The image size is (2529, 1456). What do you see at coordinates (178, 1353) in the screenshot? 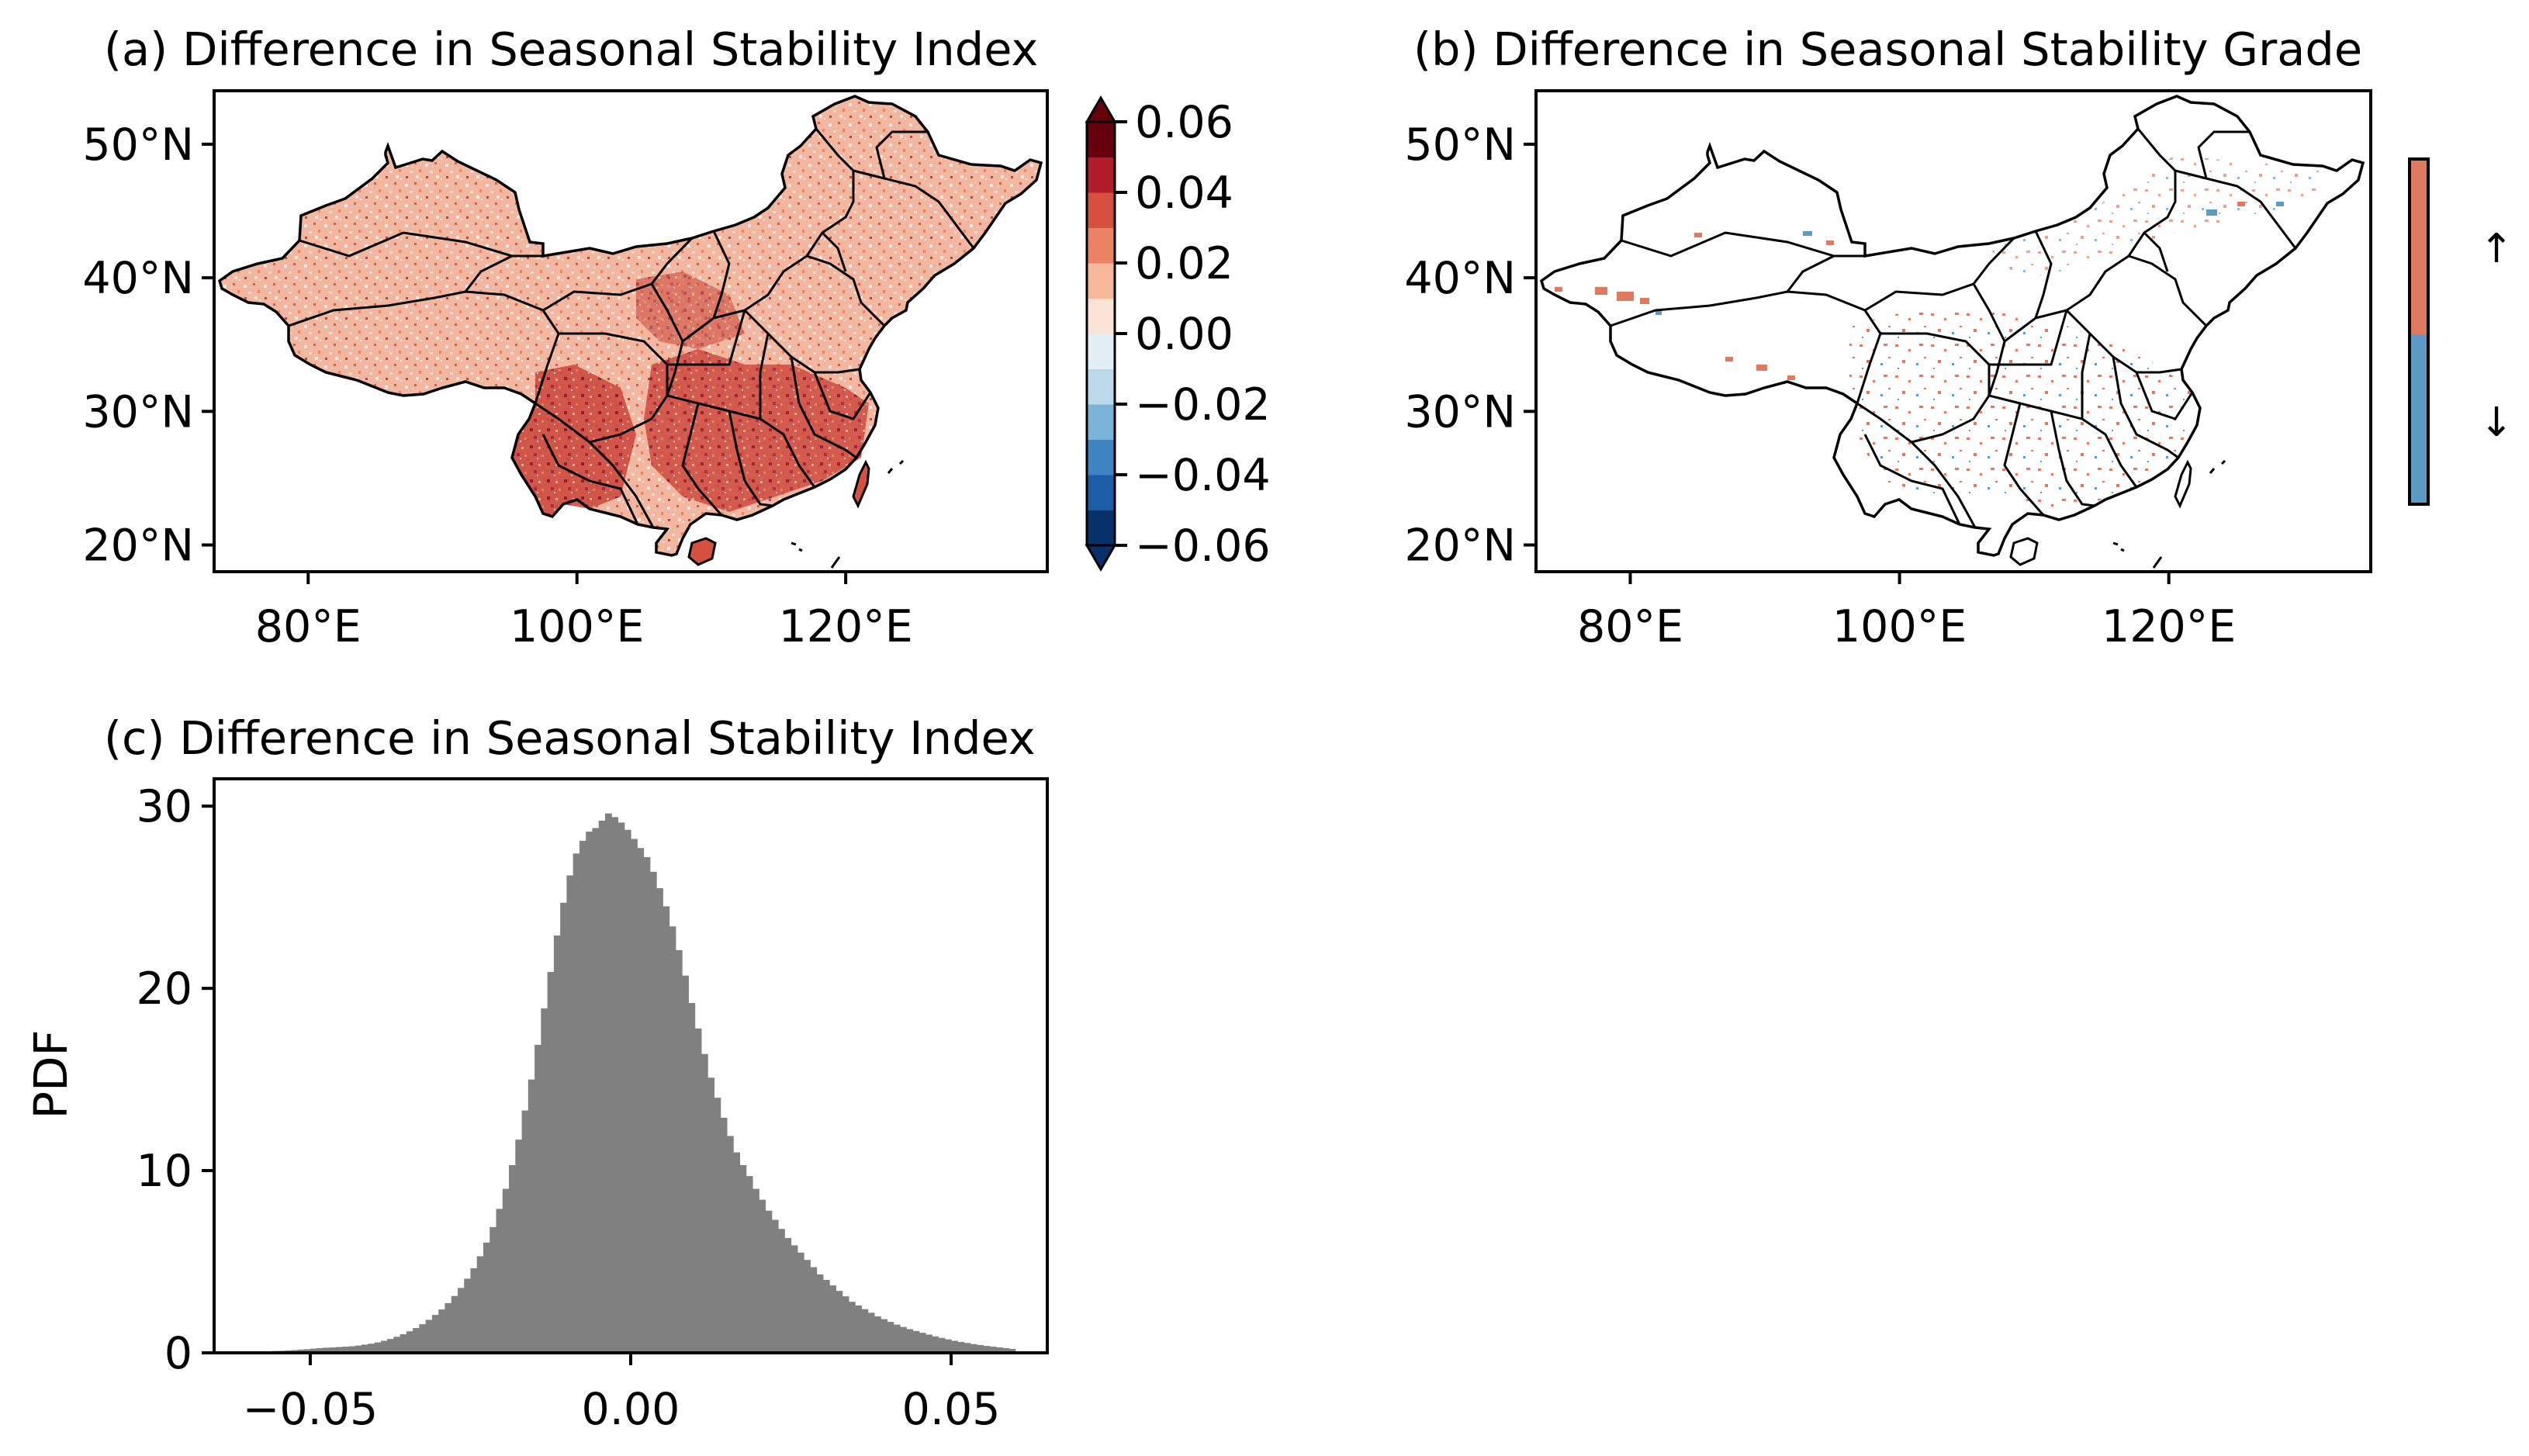
I see `histogram-ytick-label-0: 0` at bounding box center [178, 1353].